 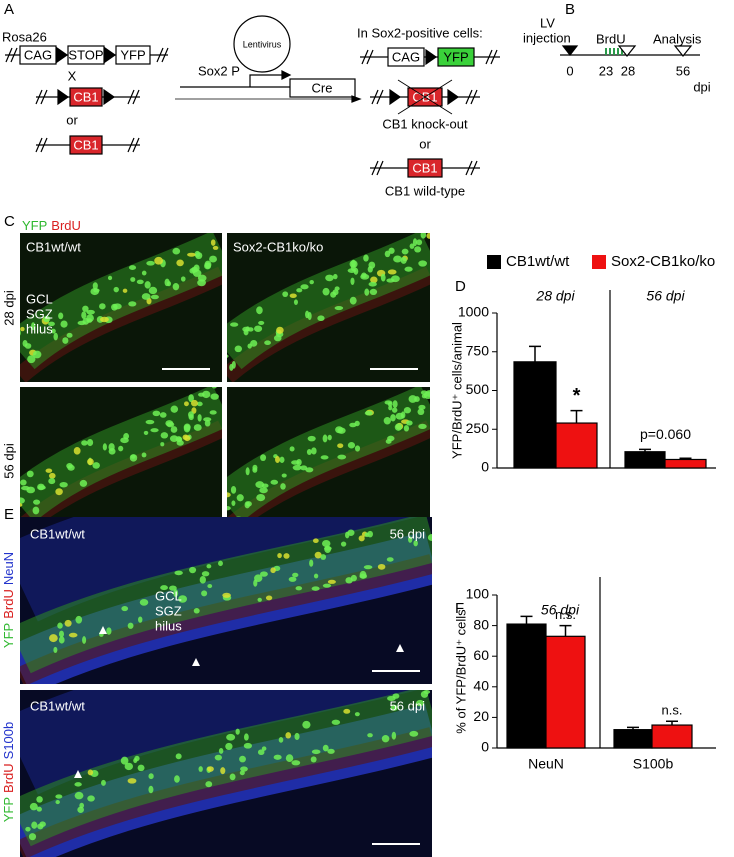 What do you see at coordinates (481, 686) in the screenshot?
I see `y-tick-label: 40` at bounding box center [481, 686].